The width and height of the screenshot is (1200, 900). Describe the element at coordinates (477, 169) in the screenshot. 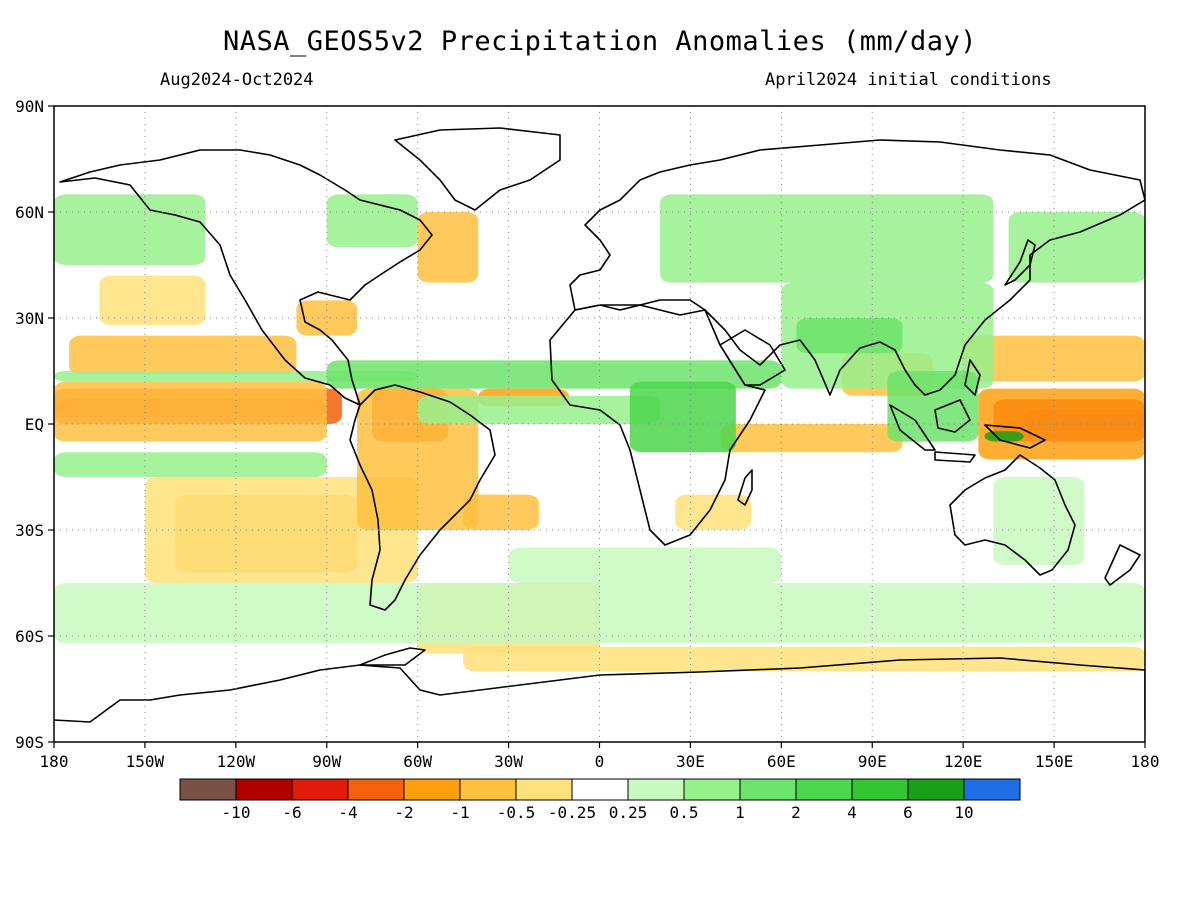

I see `coast-greenland` at that location.